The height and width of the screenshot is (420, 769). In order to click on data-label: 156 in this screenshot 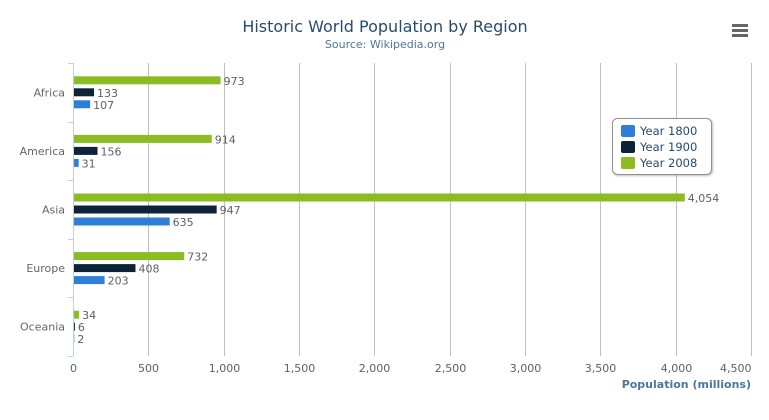, I will do `click(111, 151)`.